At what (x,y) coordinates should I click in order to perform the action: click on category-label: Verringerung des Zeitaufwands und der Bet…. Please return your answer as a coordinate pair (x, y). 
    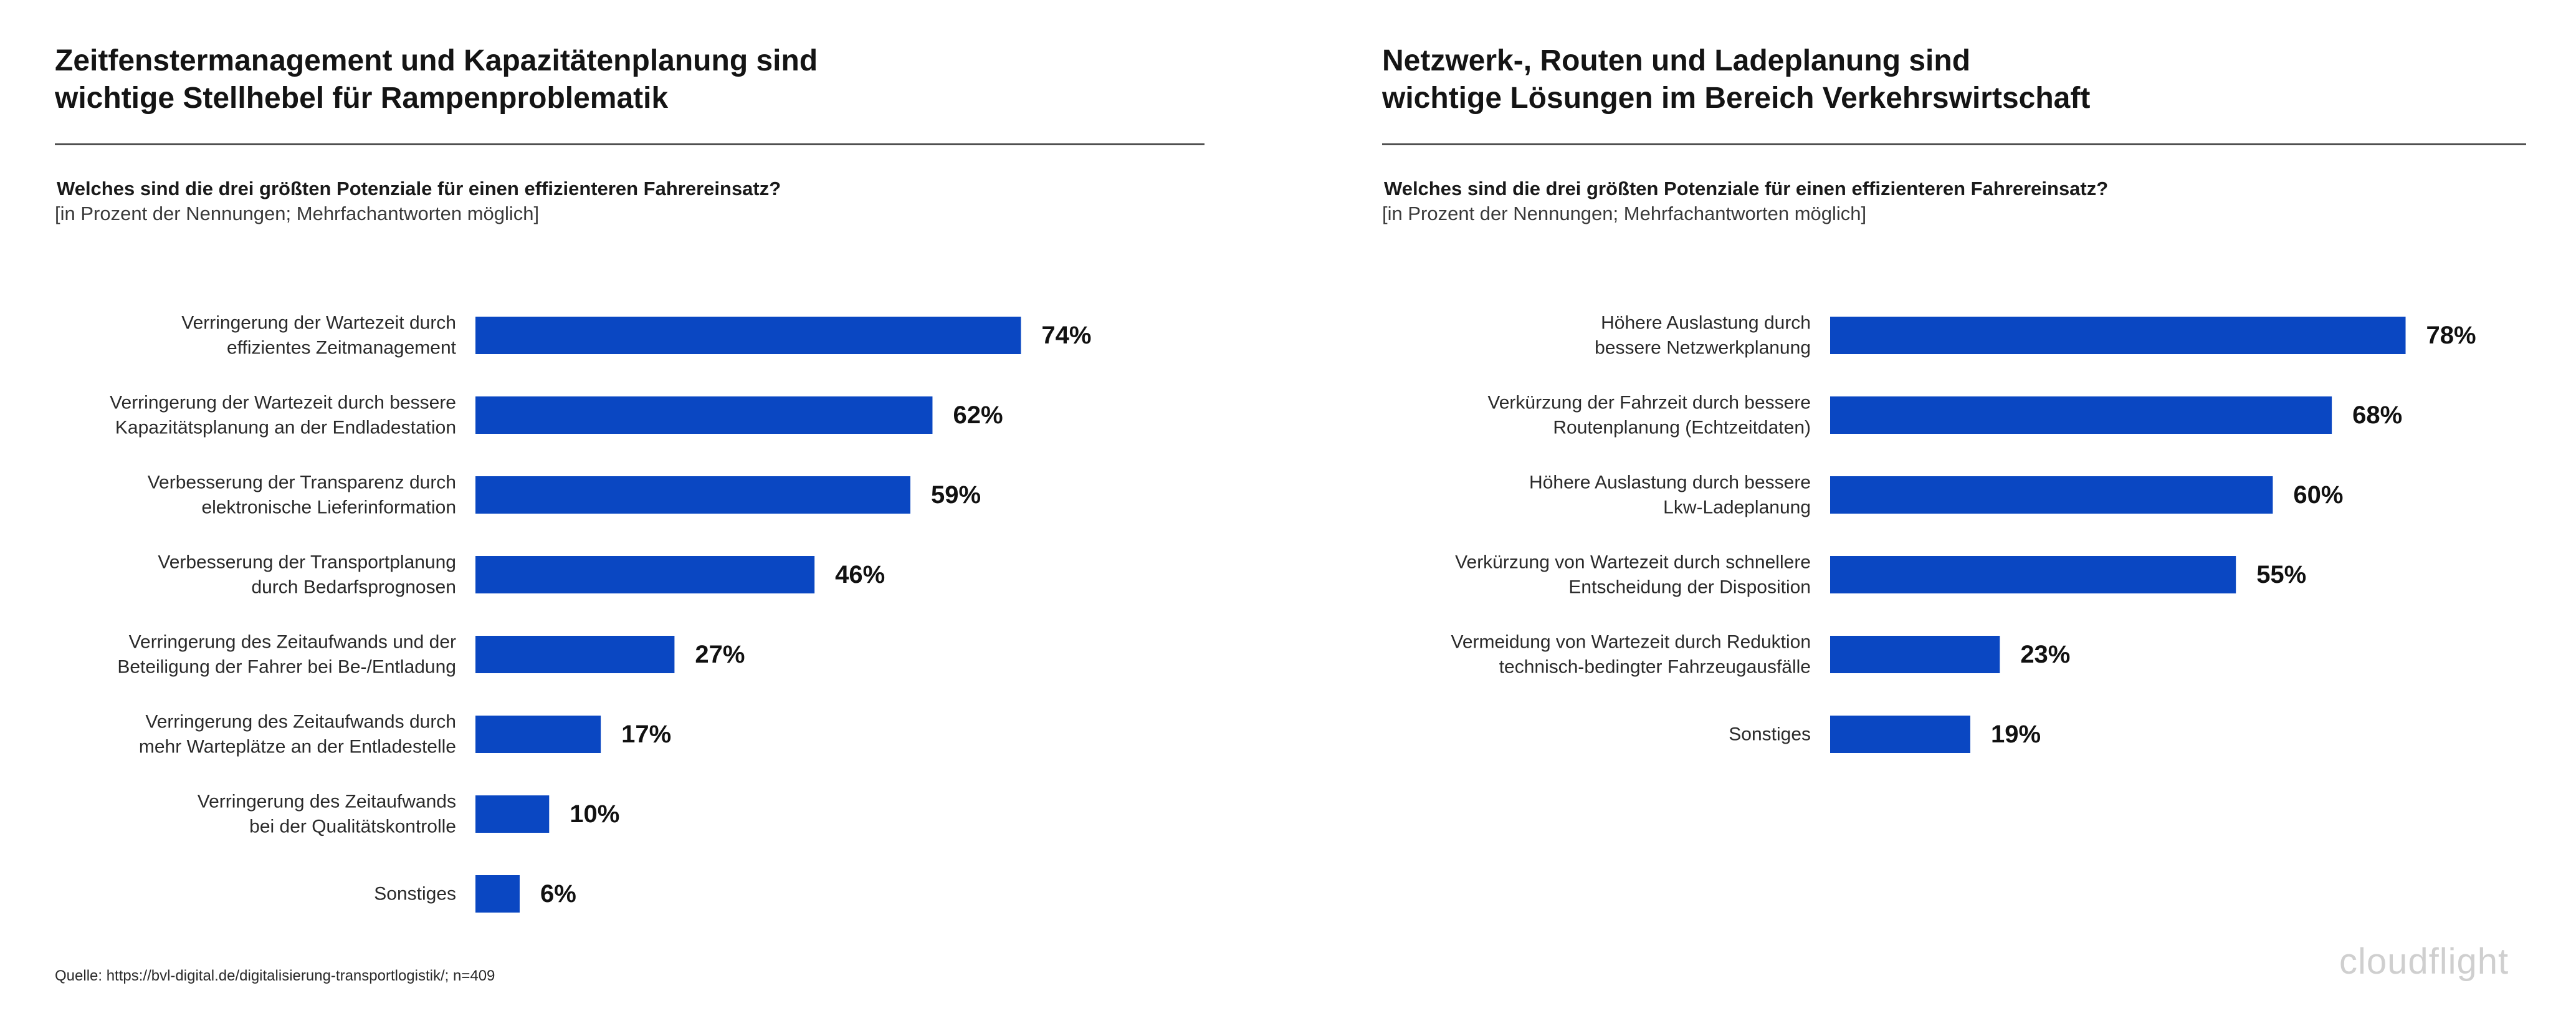
    Looking at the image, I should click on (286, 655).